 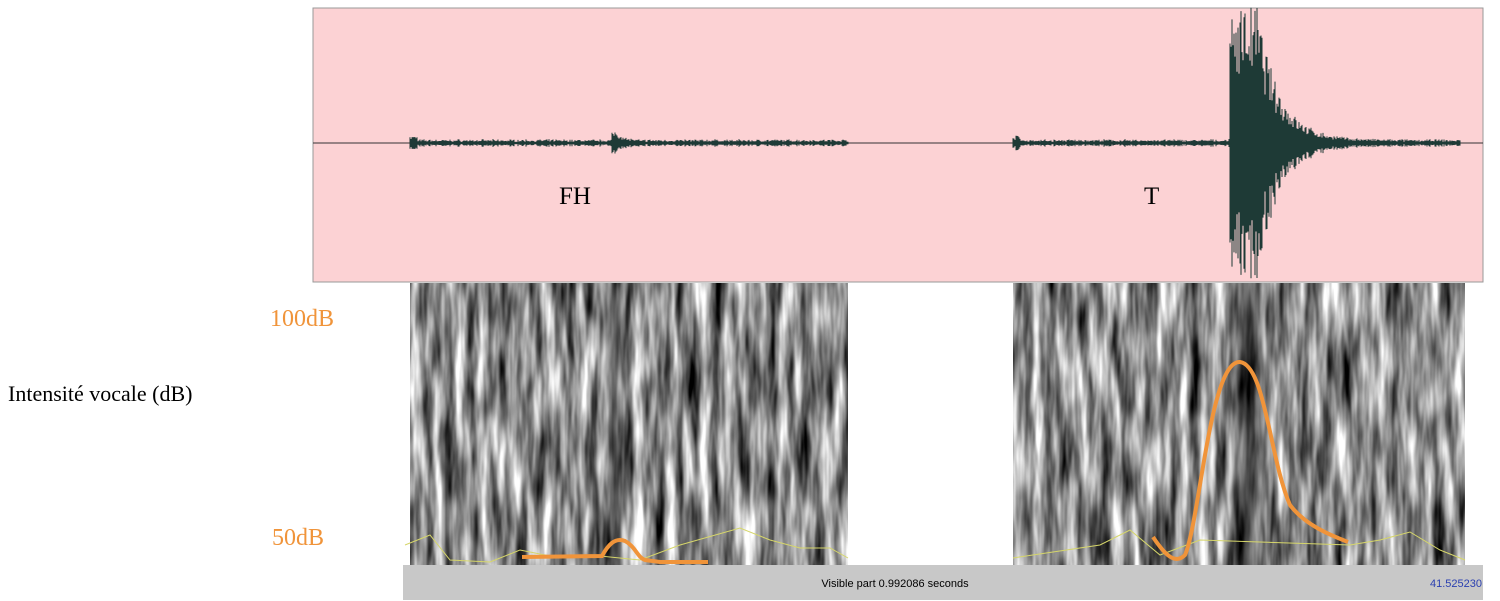 I want to click on db-label: 100dB, so click(x=302, y=319).